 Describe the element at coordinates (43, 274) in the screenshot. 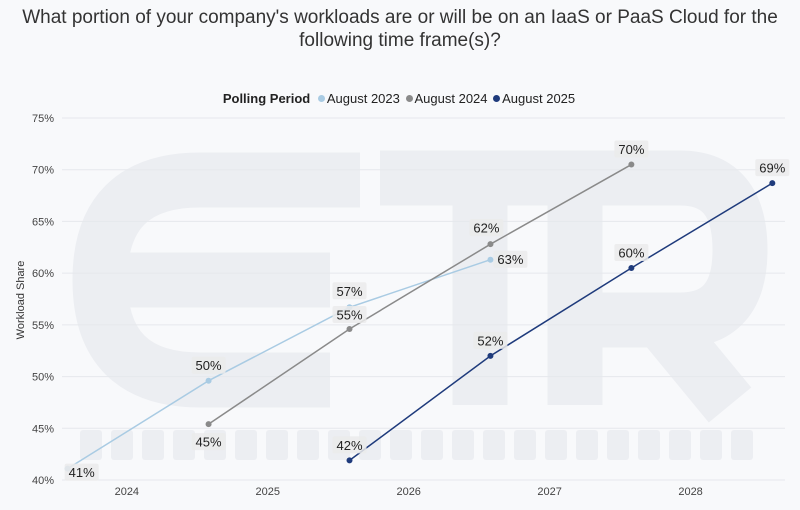

I see `y-tick-label: 60%` at that location.